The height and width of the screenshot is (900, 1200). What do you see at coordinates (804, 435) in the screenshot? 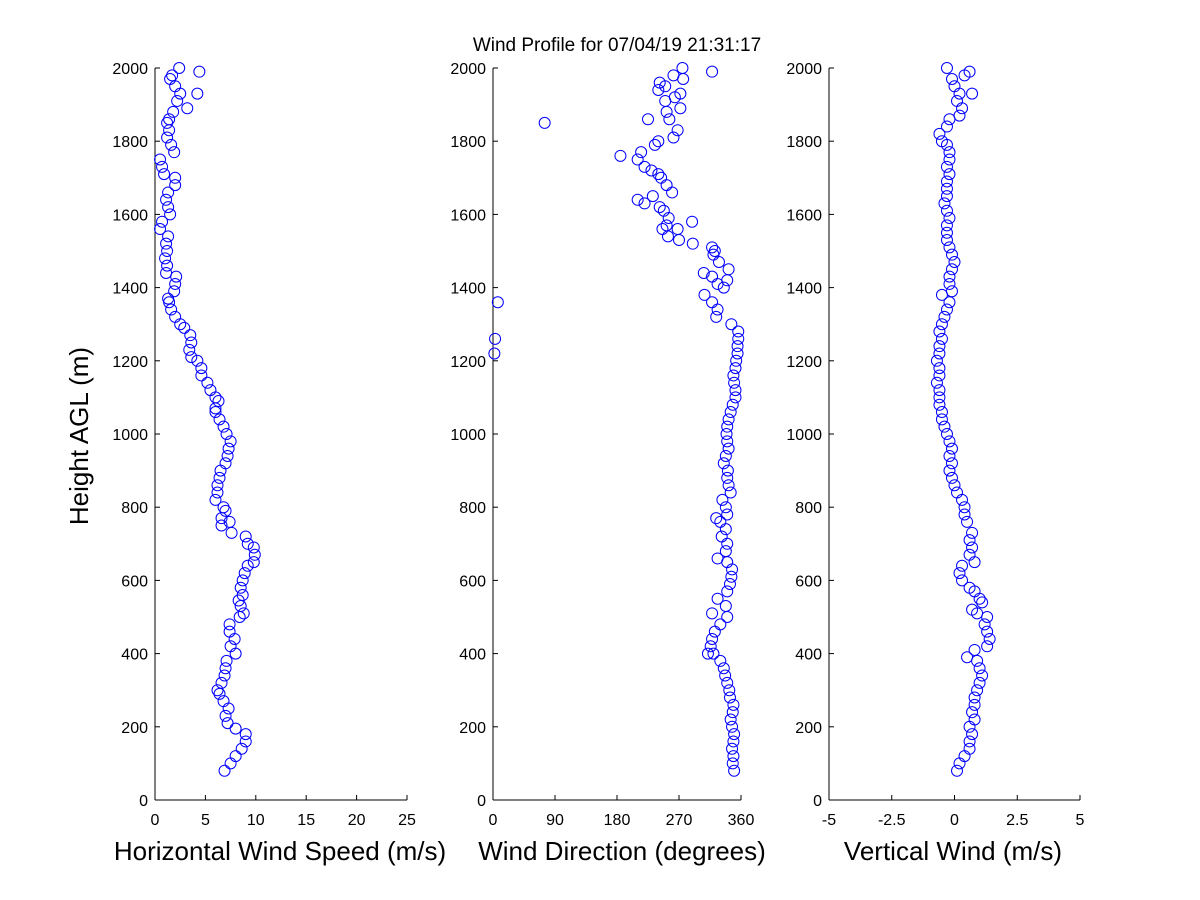
I see `y-tick-label: 1000` at bounding box center [804, 435].